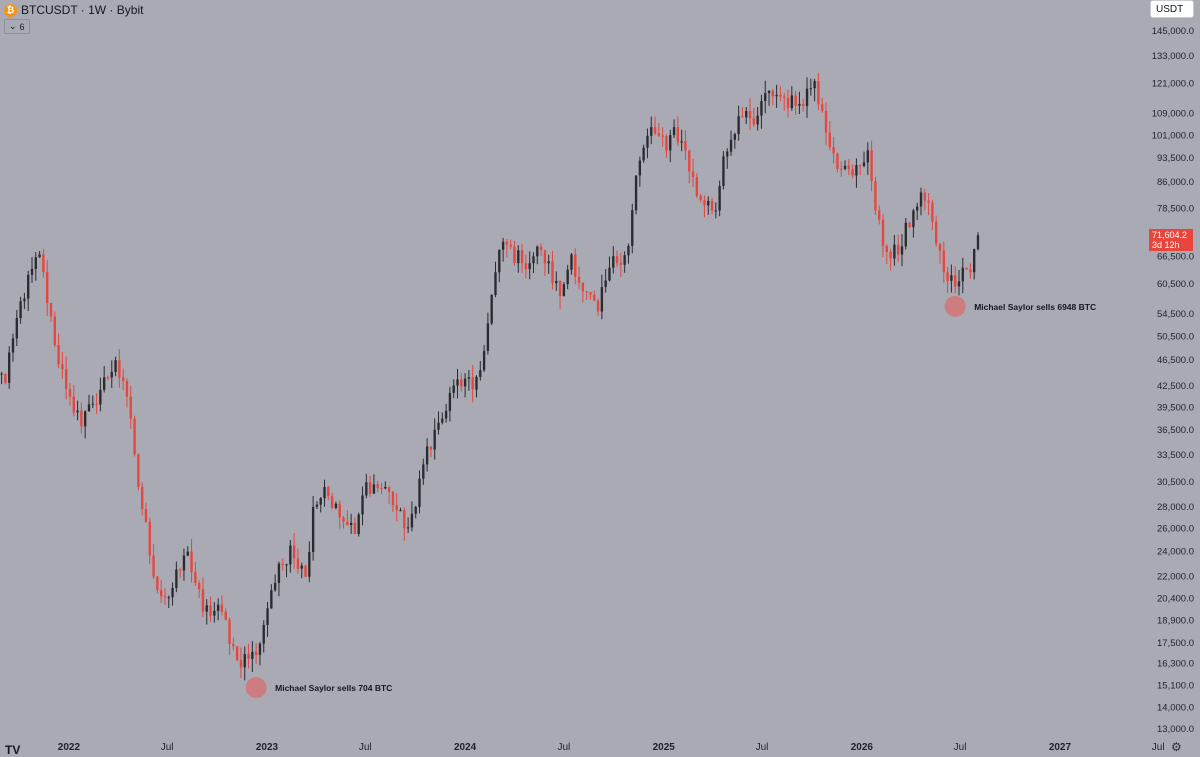 Image resolution: width=1200 pixels, height=757 pixels. What do you see at coordinates (1172, 9) in the screenshot?
I see `currency-selector: USDT` at bounding box center [1172, 9].